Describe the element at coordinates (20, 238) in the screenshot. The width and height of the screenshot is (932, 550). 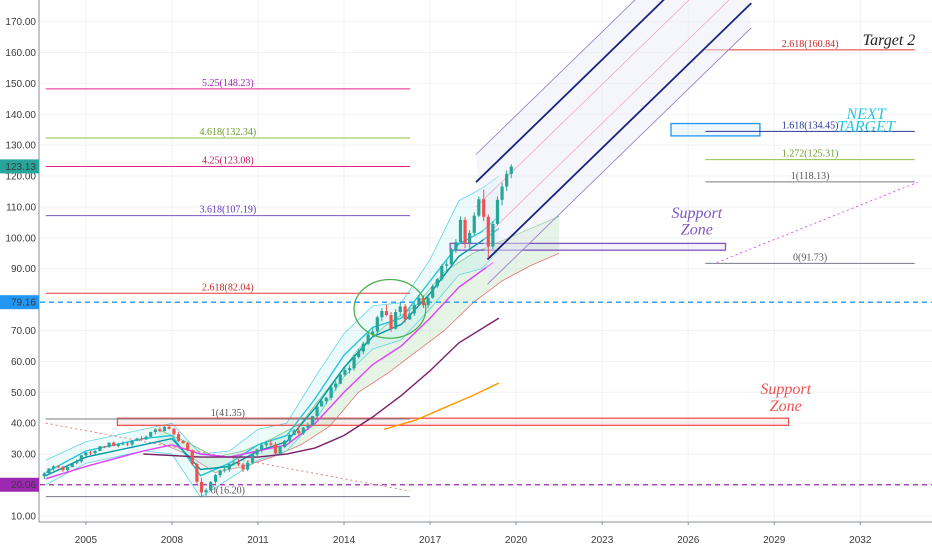
I see `y-tick-label: 100.00` at that location.